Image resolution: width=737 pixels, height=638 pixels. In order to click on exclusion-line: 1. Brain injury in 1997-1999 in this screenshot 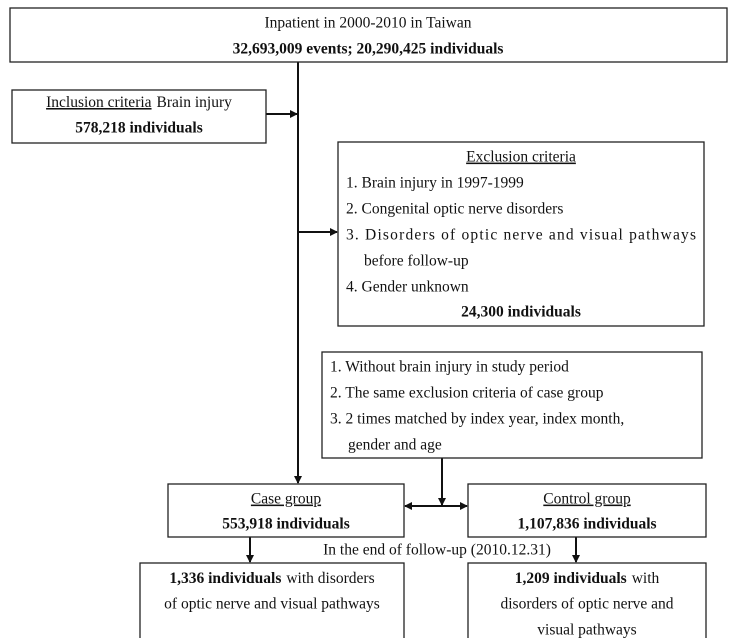, I will do `click(435, 183)`.